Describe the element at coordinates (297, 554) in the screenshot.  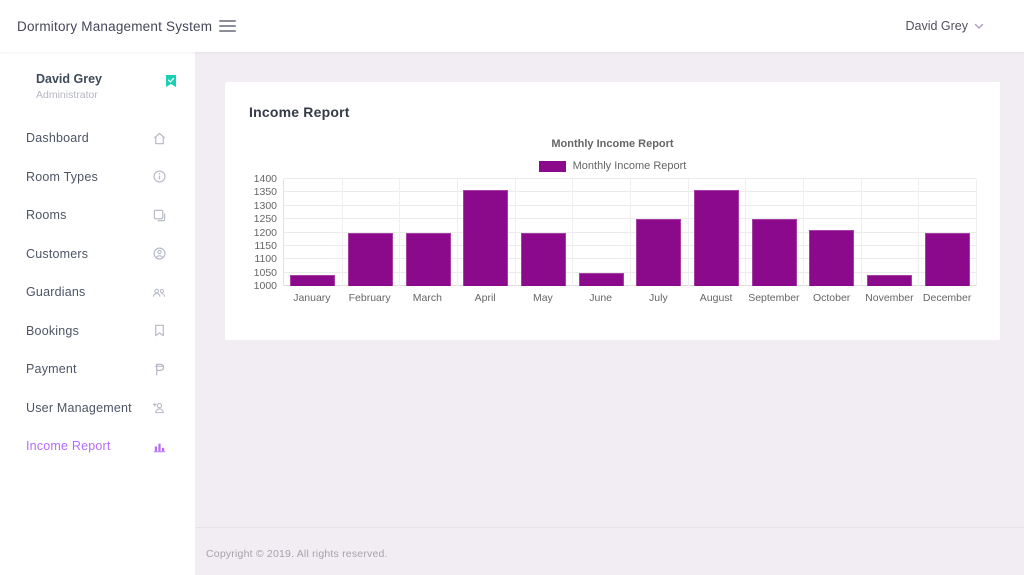
I see `copyright-text: Copyright © 2019. All rights reserved.` at that location.